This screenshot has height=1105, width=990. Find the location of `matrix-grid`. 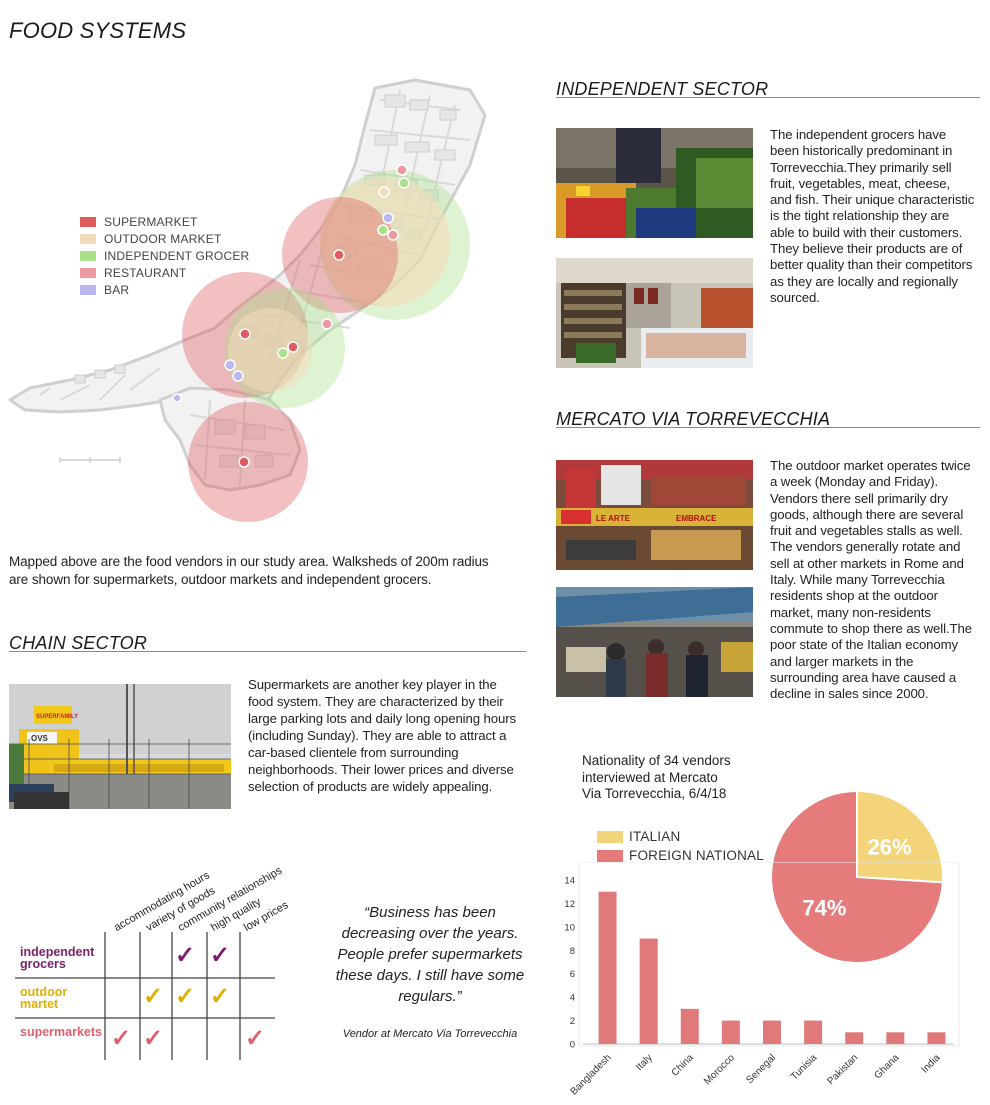

matrix-grid is located at coordinates (145, 996).